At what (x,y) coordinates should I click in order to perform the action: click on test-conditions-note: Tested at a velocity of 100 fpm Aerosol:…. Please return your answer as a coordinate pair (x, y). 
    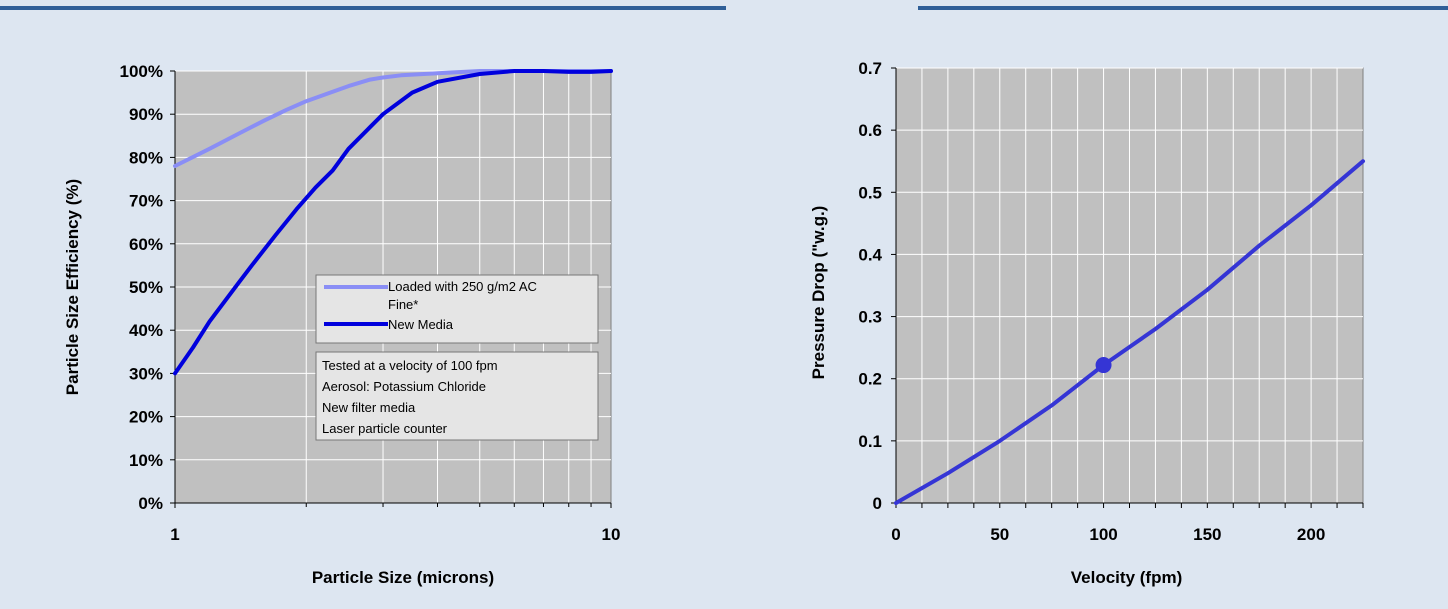
    Looking at the image, I should click on (457, 396).